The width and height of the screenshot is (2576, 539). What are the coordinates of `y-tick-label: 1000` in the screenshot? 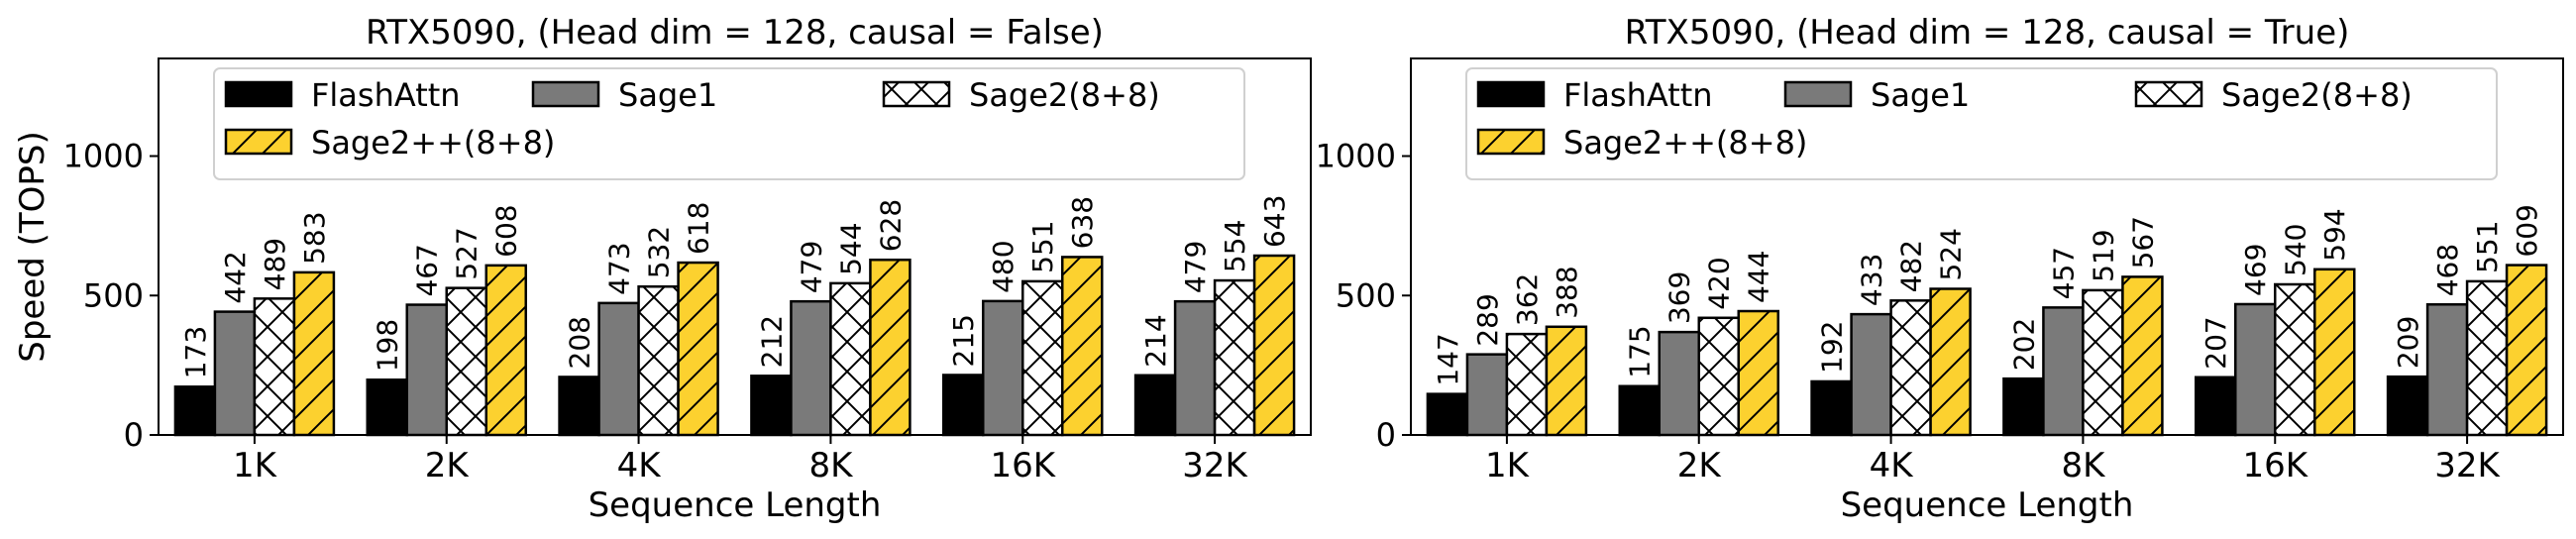 It's located at (103, 156).